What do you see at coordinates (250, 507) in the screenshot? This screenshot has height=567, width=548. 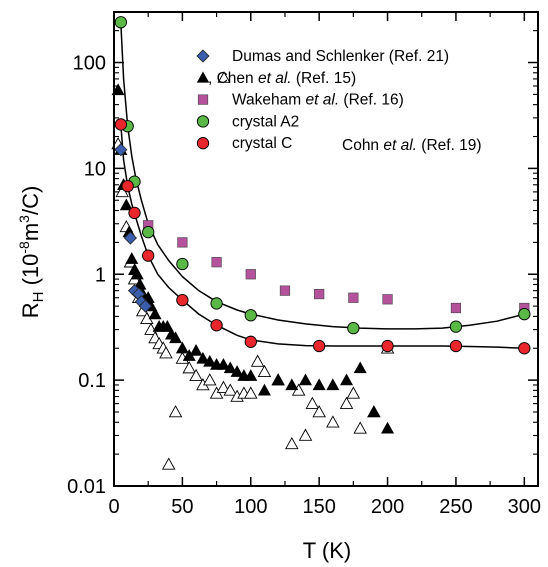 I see `x-tick-label: 100` at bounding box center [250, 507].